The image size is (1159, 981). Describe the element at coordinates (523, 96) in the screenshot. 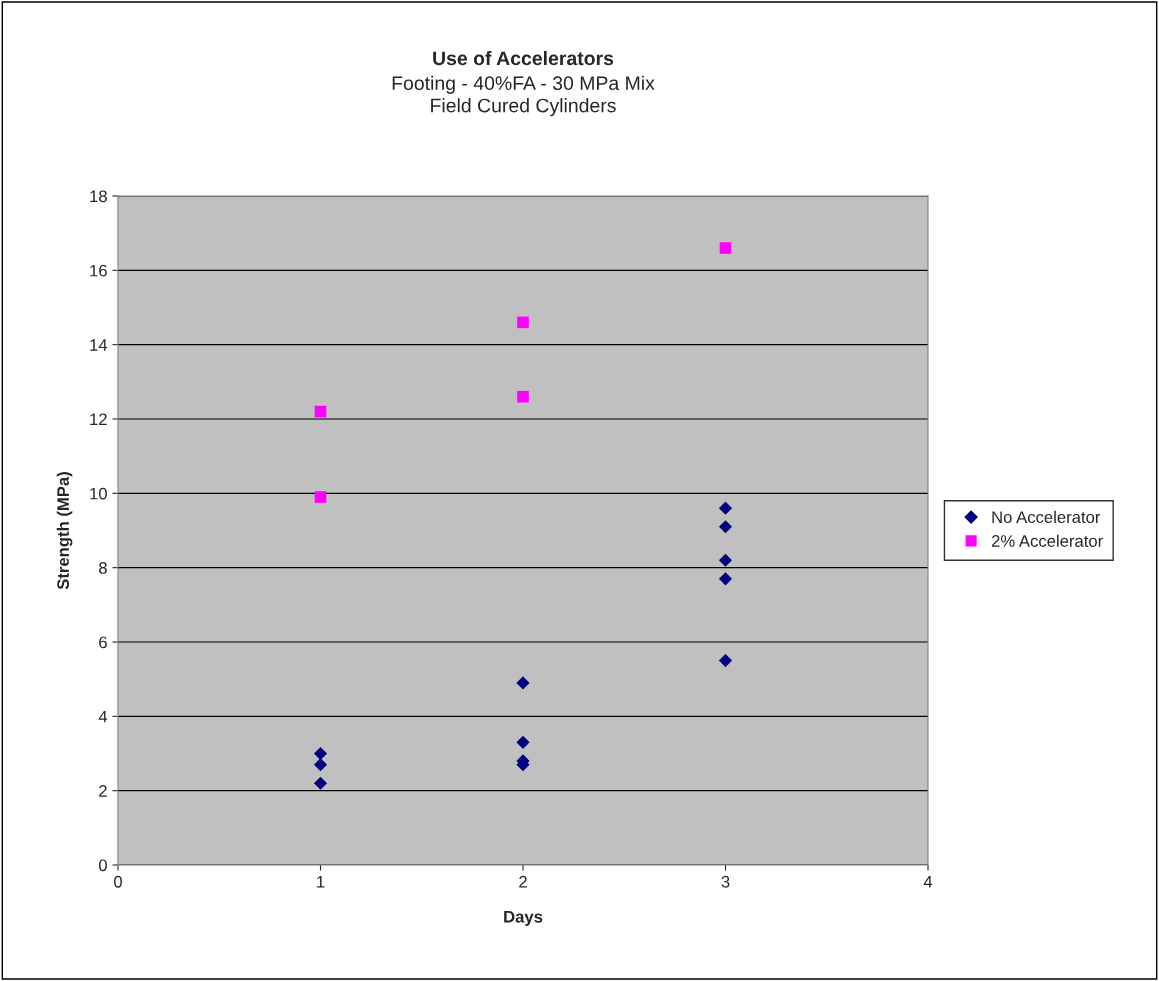

I see `chart-subtitle: Footing - 40%FA - 30 MPa Mix Field Cured Cylinders` at that location.